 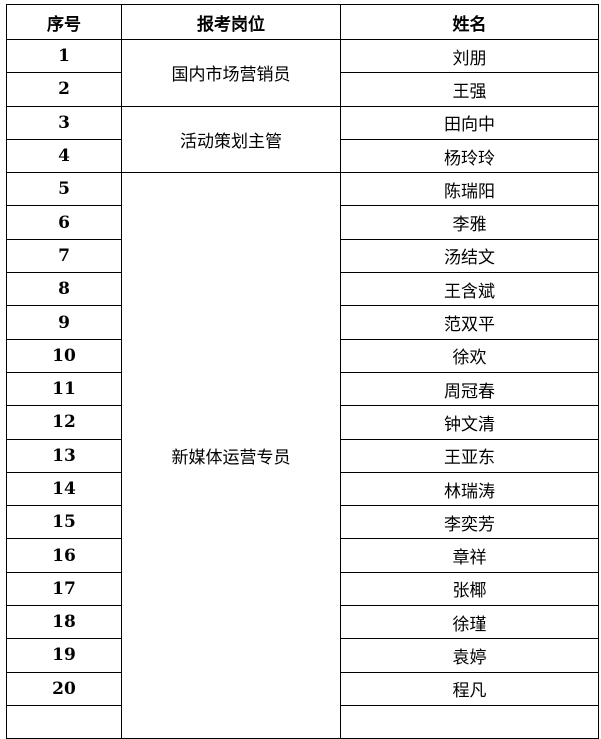 What do you see at coordinates (469, 56) in the screenshot?
I see `name-cell: 刘朋` at bounding box center [469, 56].